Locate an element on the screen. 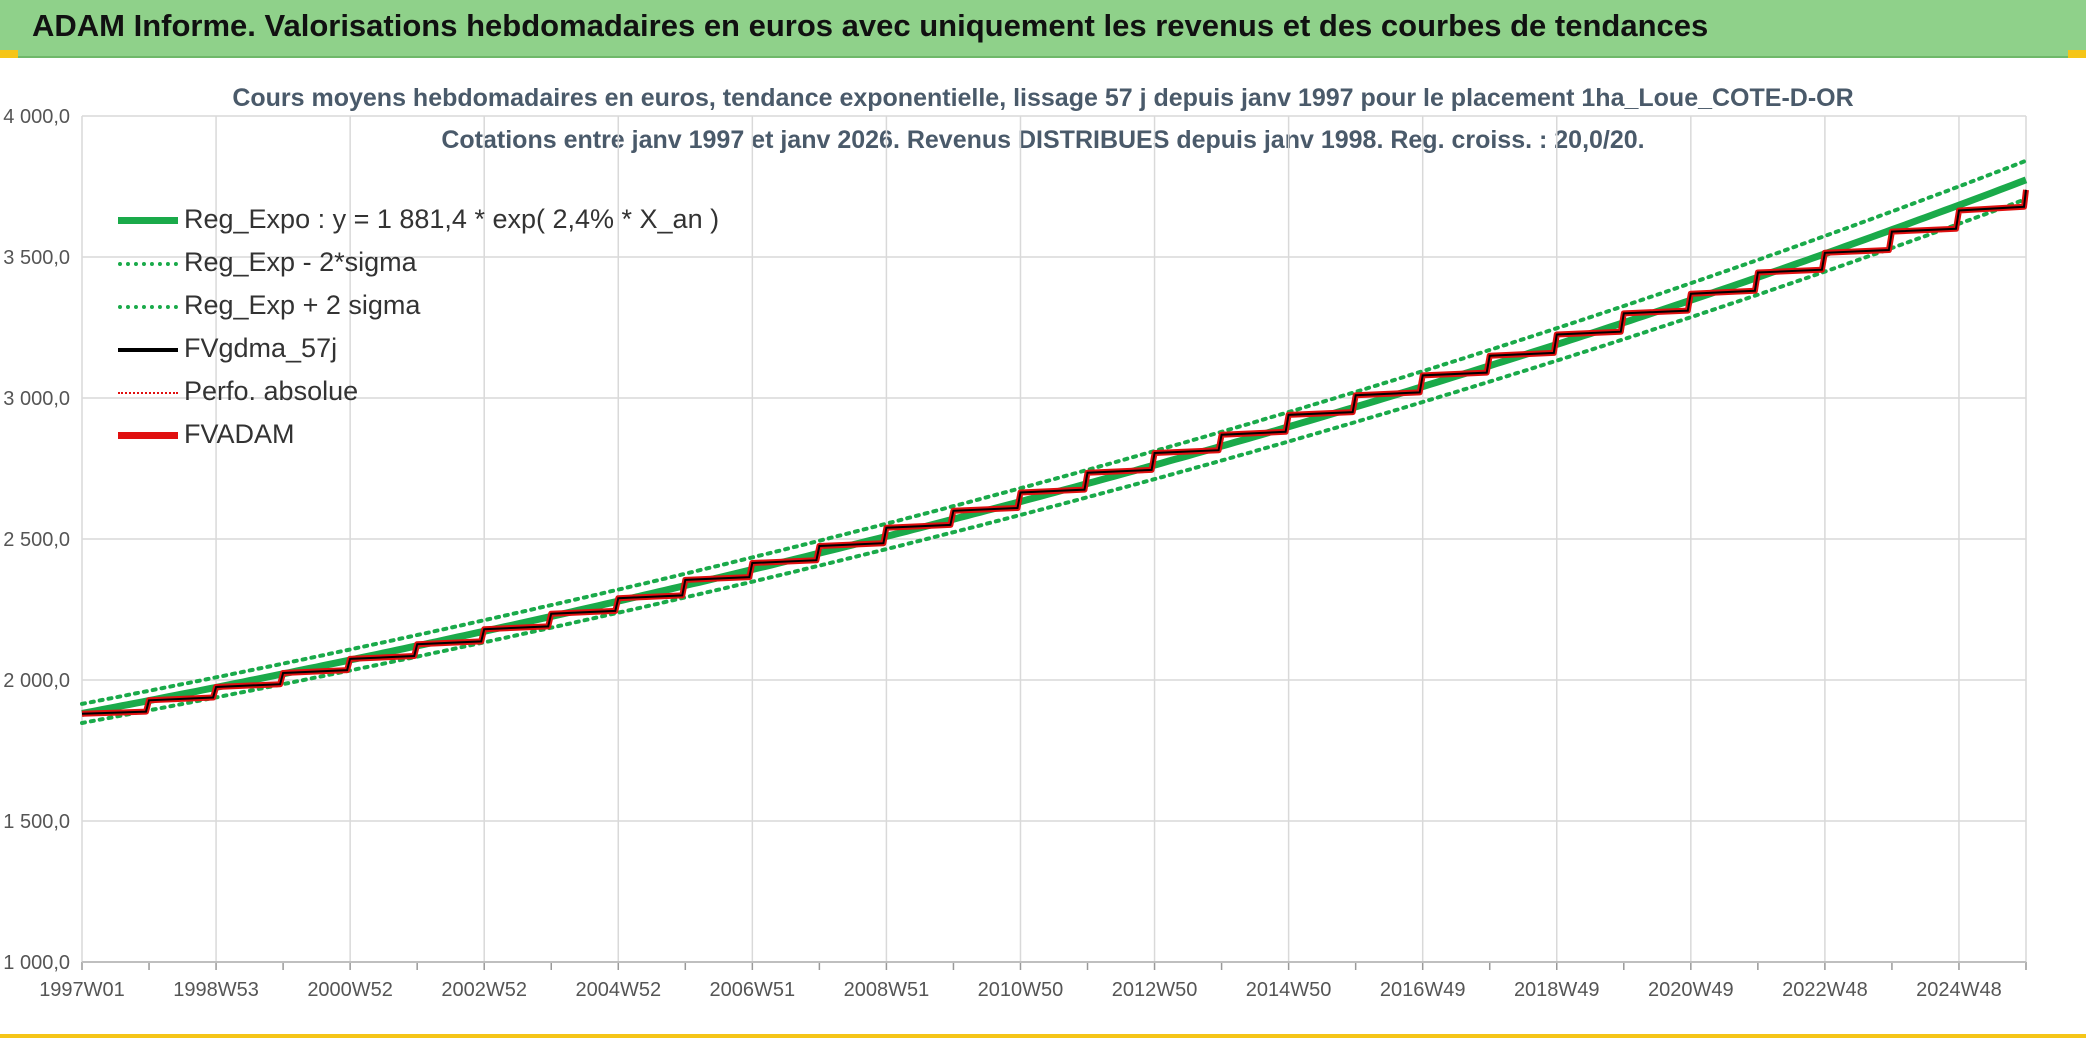 The image size is (2086, 1038). x-tick-label: 2012W50 is located at coordinates (1155, 990).